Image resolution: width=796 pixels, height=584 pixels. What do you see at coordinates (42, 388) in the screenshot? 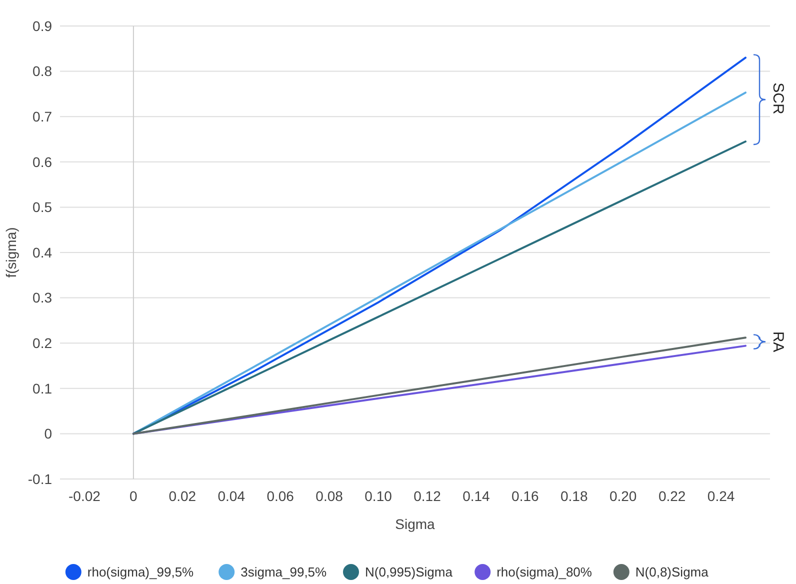
I see `y-tick-label: 0.1` at bounding box center [42, 388].